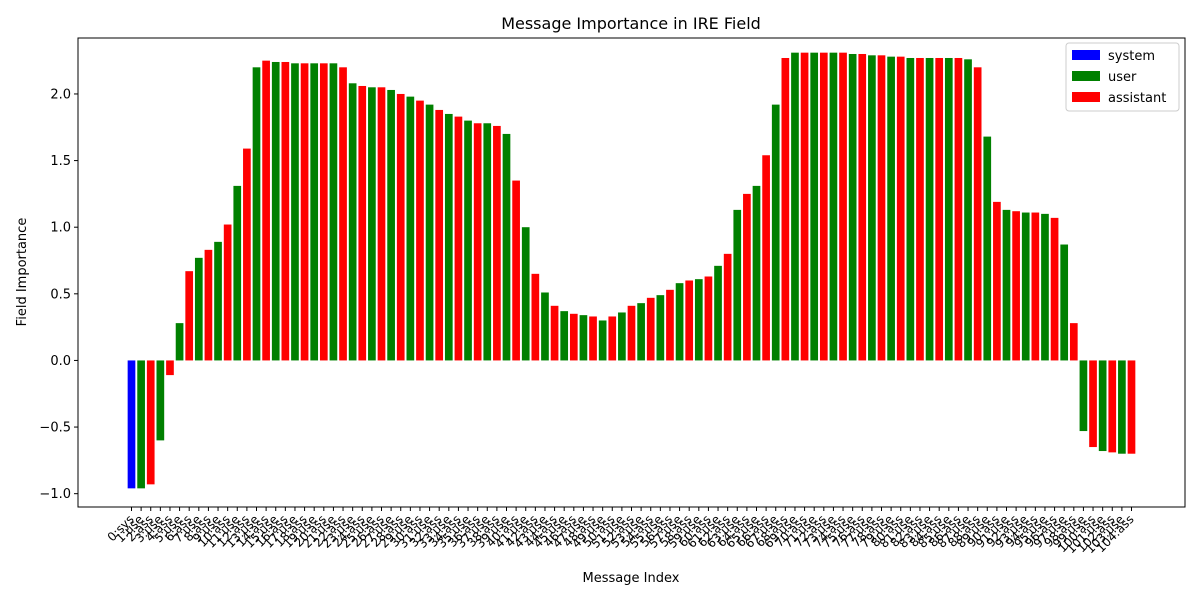  What do you see at coordinates (22, 272) in the screenshot?
I see `y-axis-label: Field Importance` at bounding box center [22, 272].